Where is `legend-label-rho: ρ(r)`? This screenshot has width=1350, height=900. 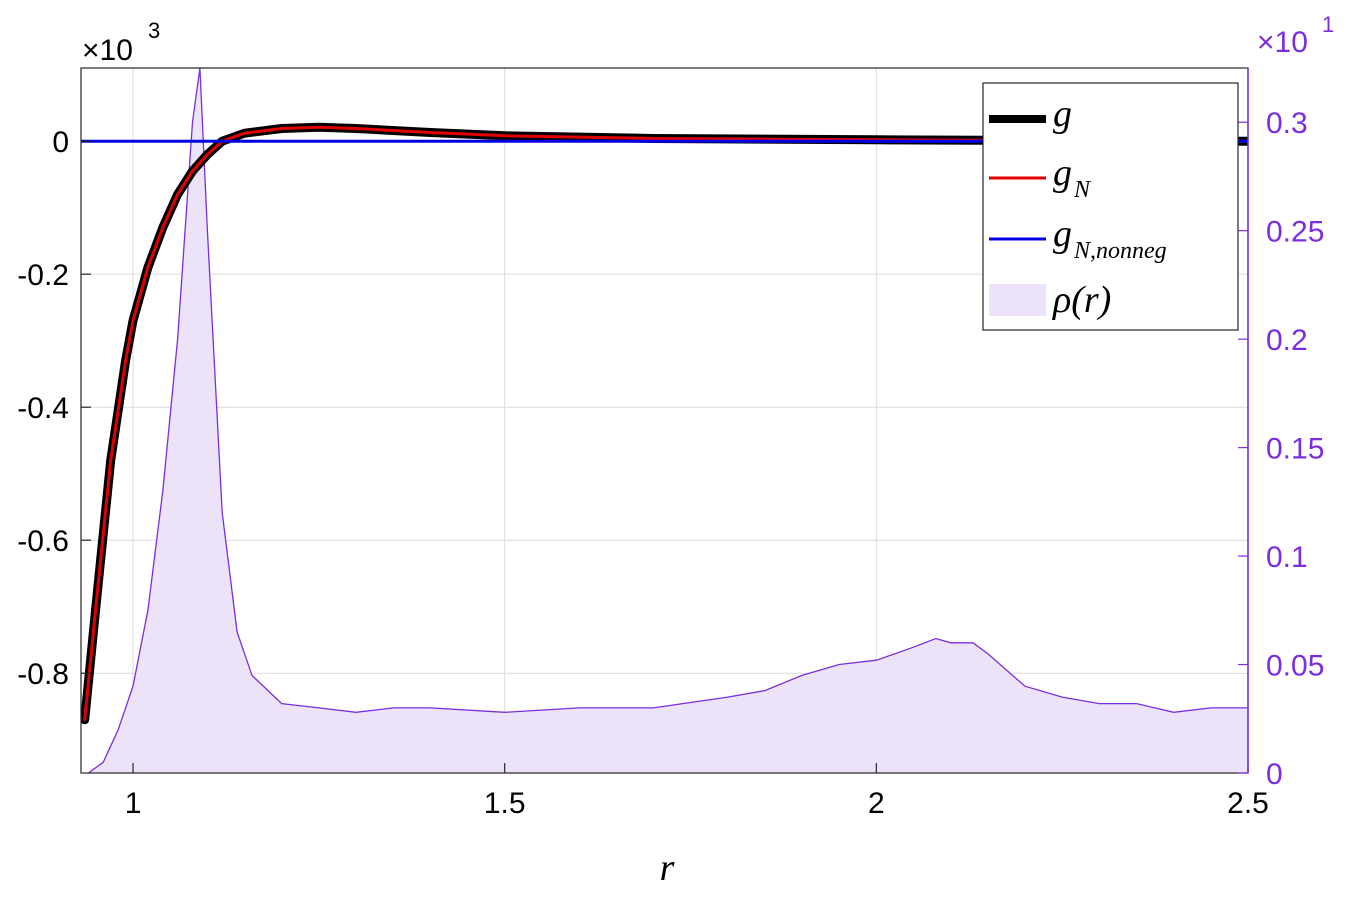 legend-label-rho: ρ(r) is located at coordinates (1081, 300).